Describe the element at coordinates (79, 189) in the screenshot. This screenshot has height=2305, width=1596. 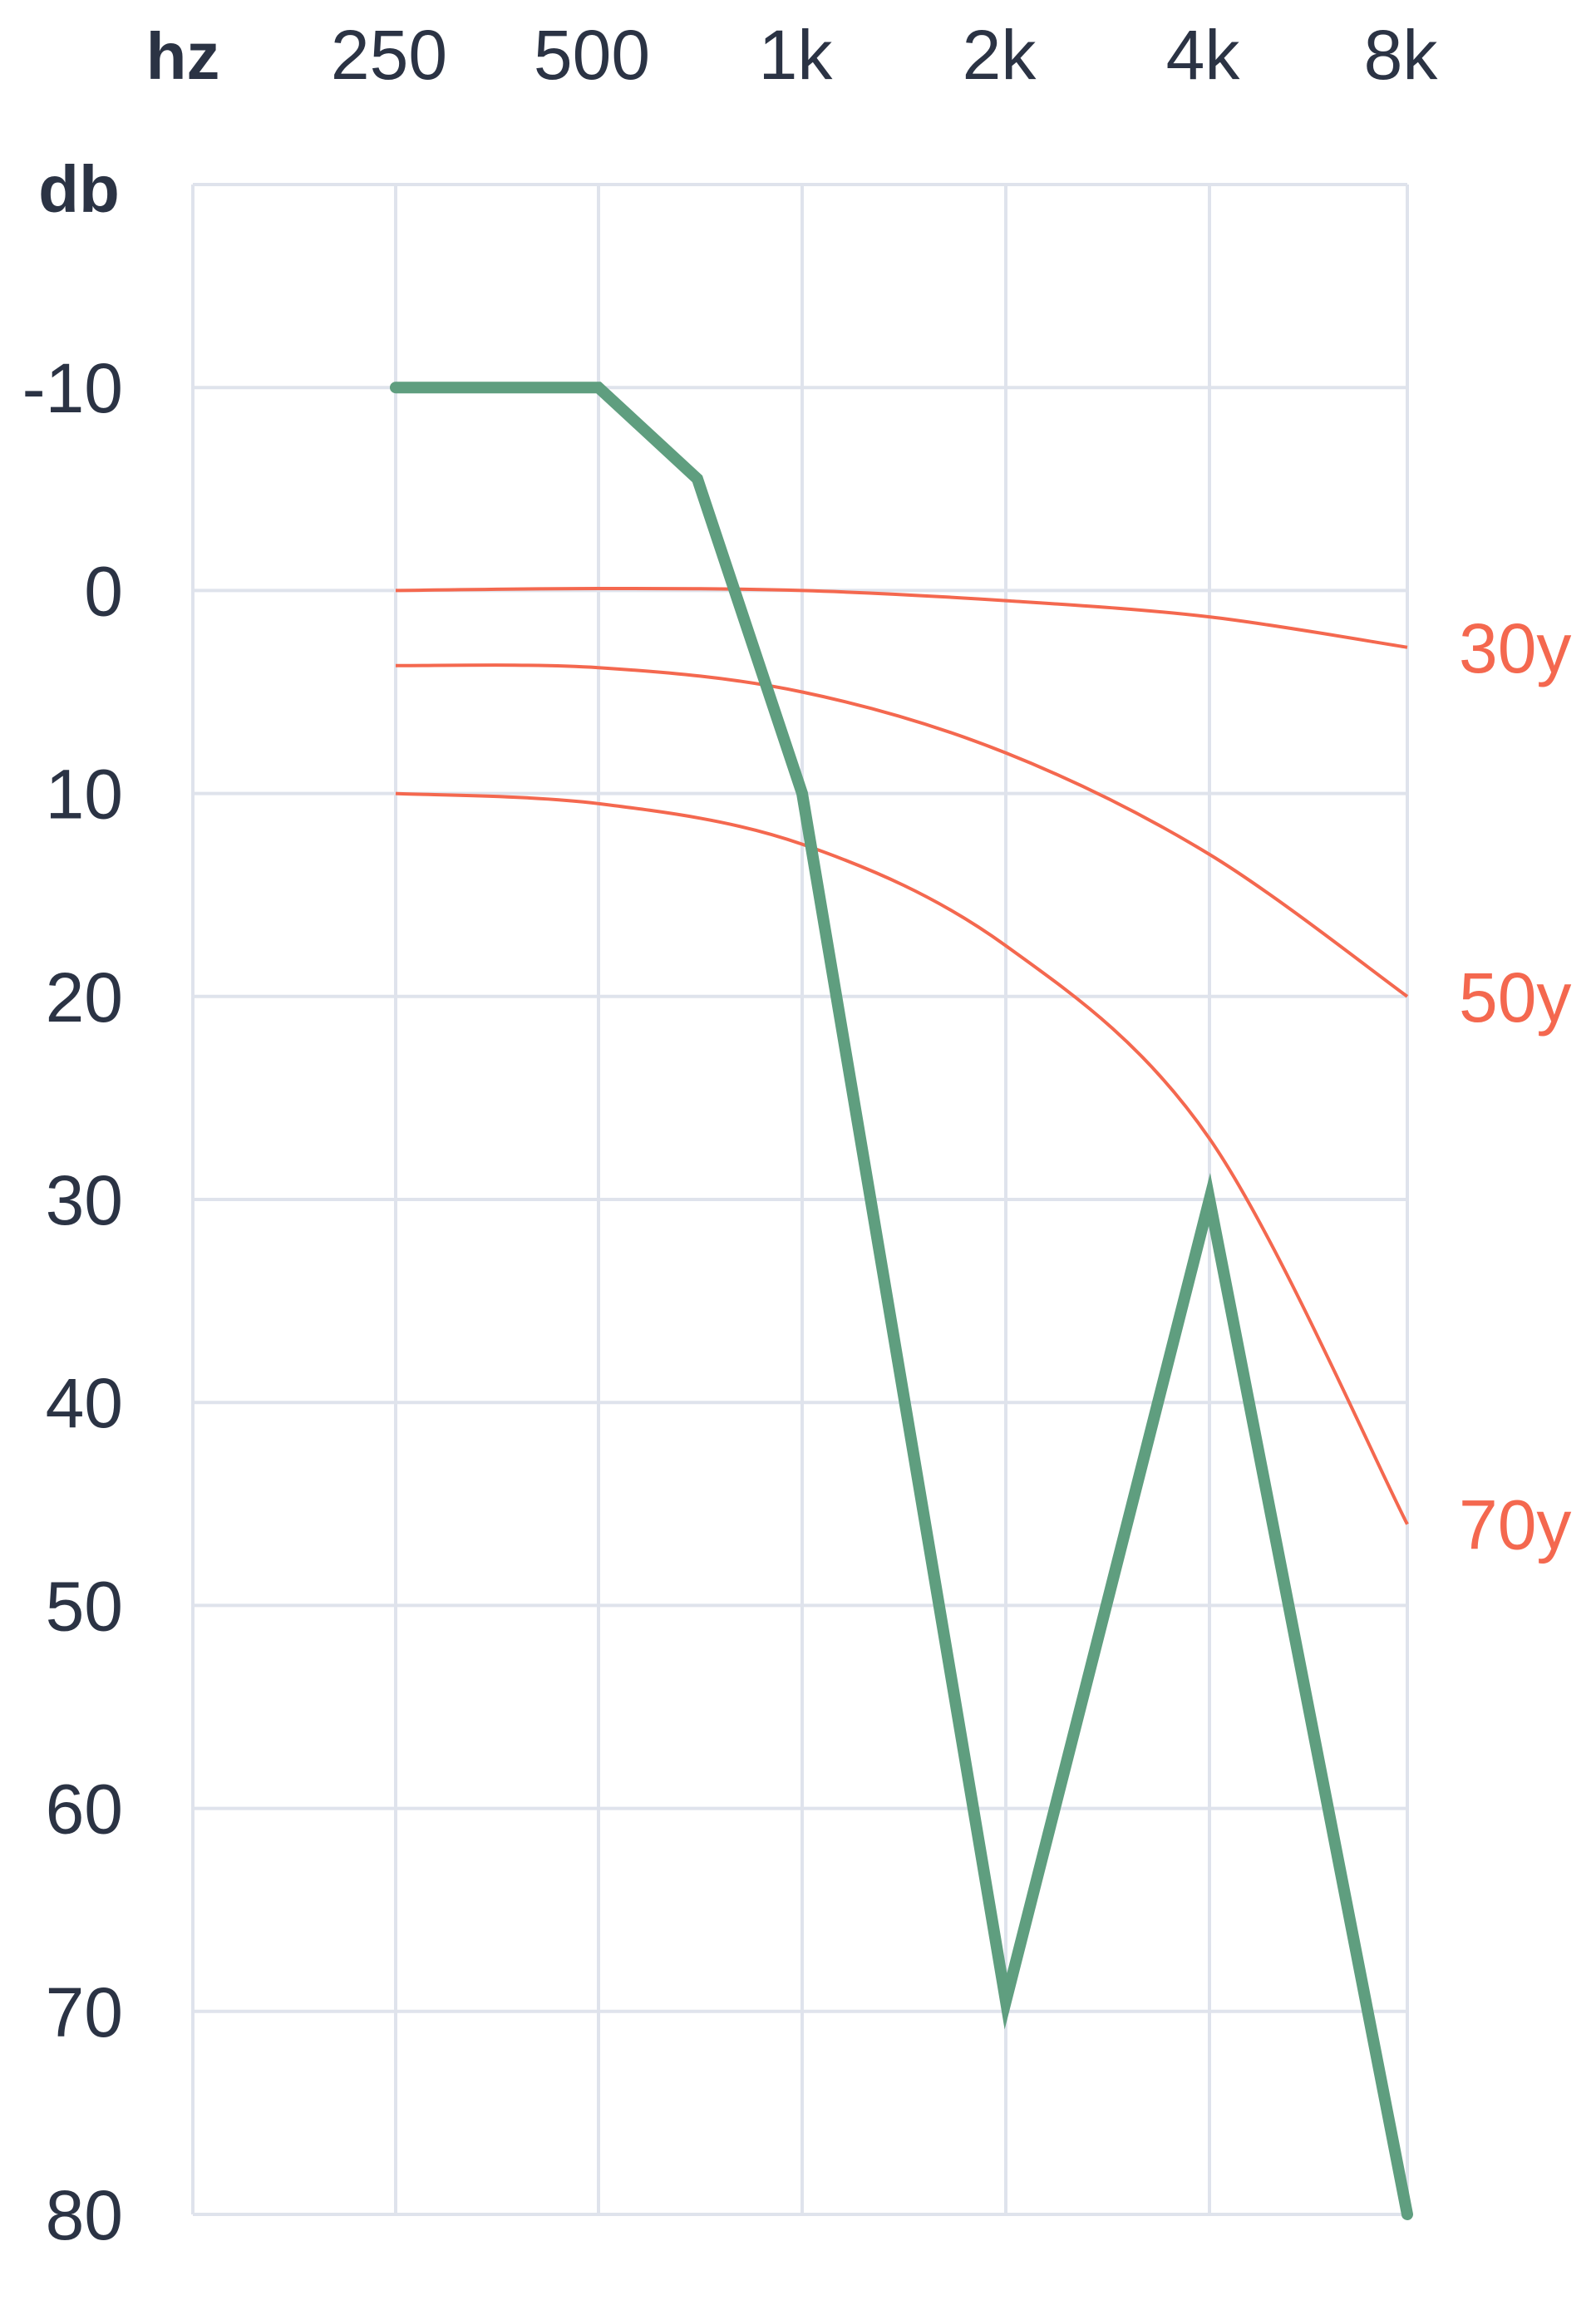
I see `y-axis-unit-label: db` at that location.